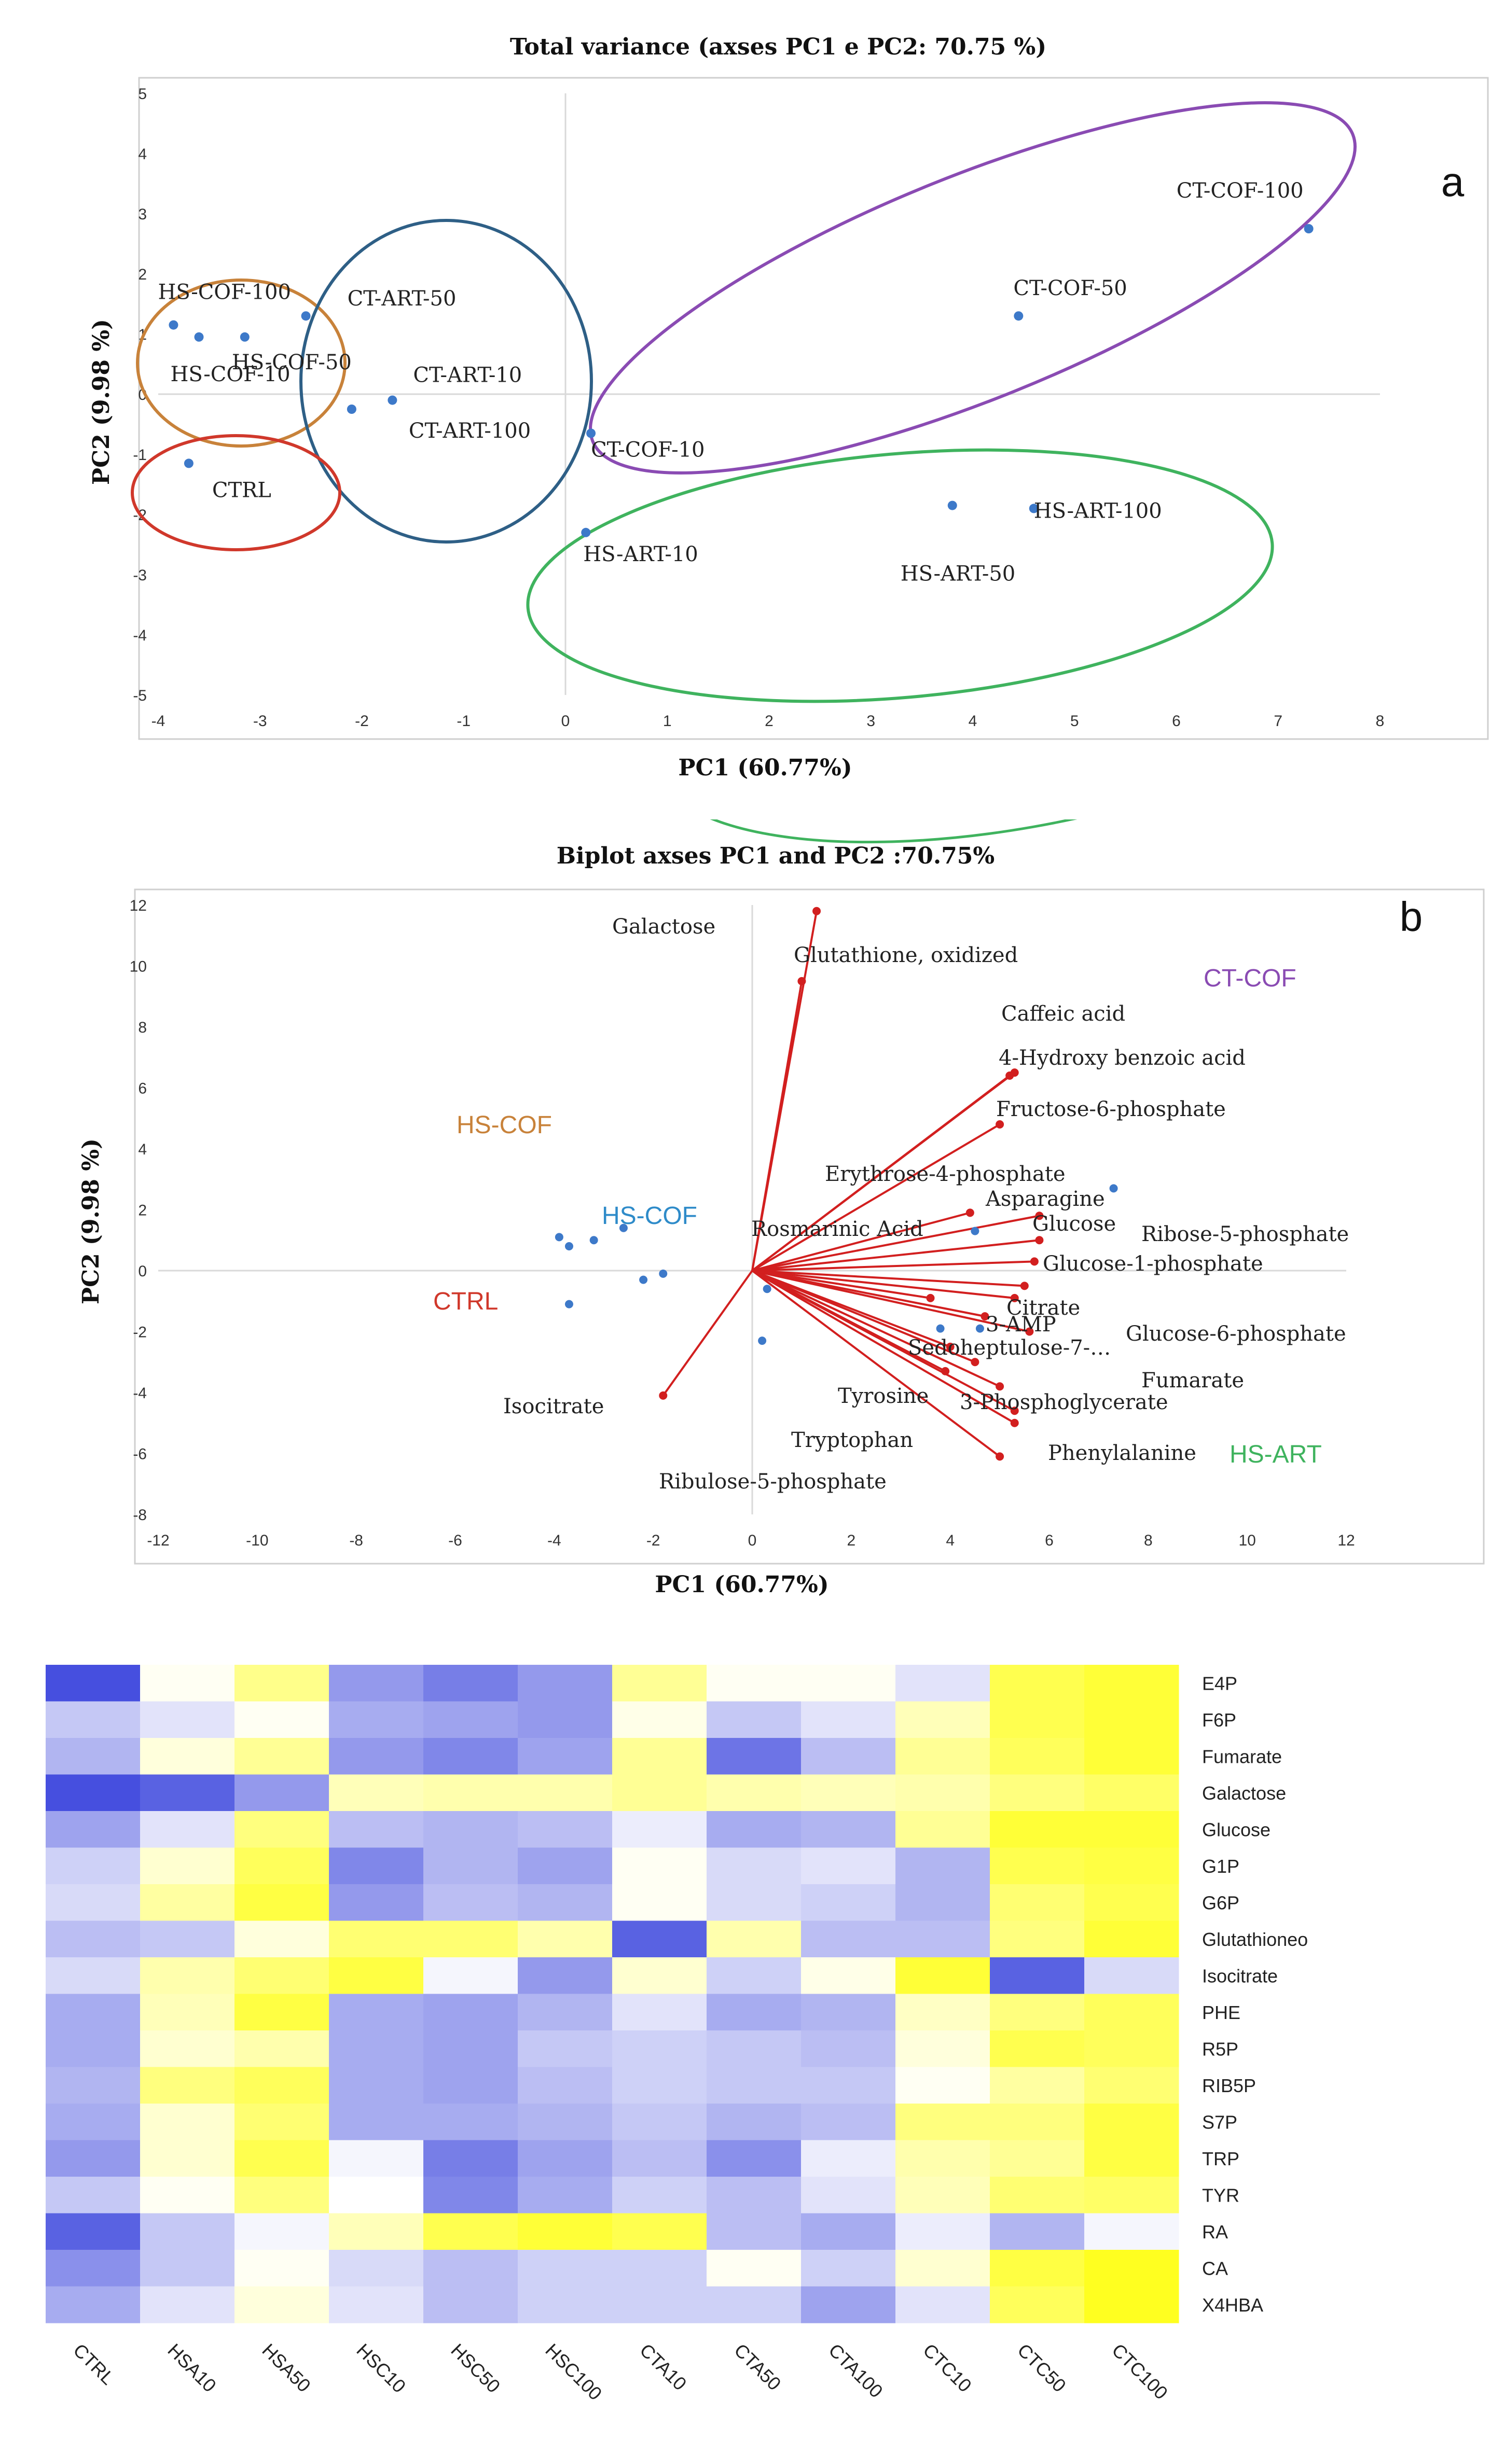 The width and height of the screenshot is (1491, 2464). What do you see at coordinates (565, 721) in the screenshot?
I see `x-tick-label: 0` at bounding box center [565, 721].